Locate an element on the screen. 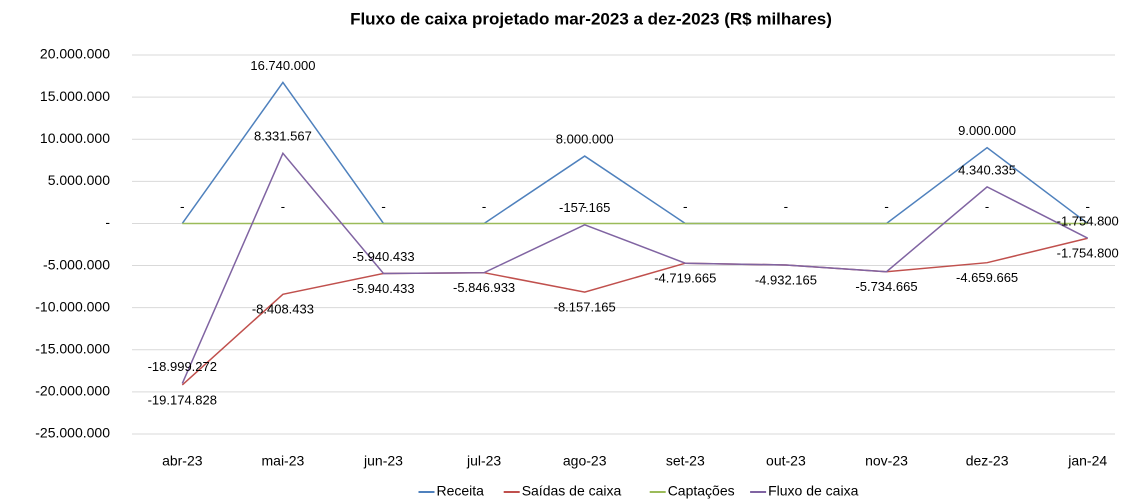 The width and height of the screenshot is (1126, 502). data-label: -18.999.272 is located at coordinates (182, 366).